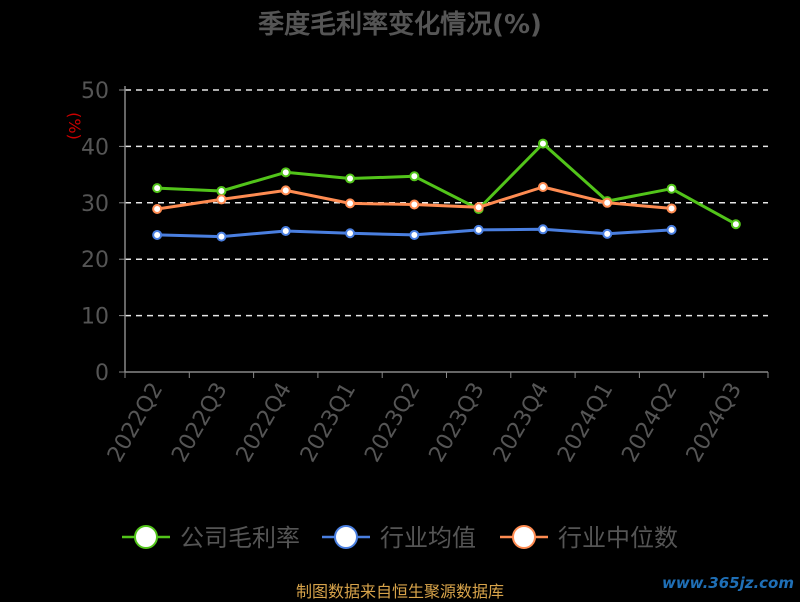 The image size is (800, 602). What do you see at coordinates (618, 538) in the screenshot?
I see `legend-label: 行业中位数` at bounding box center [618, 538].